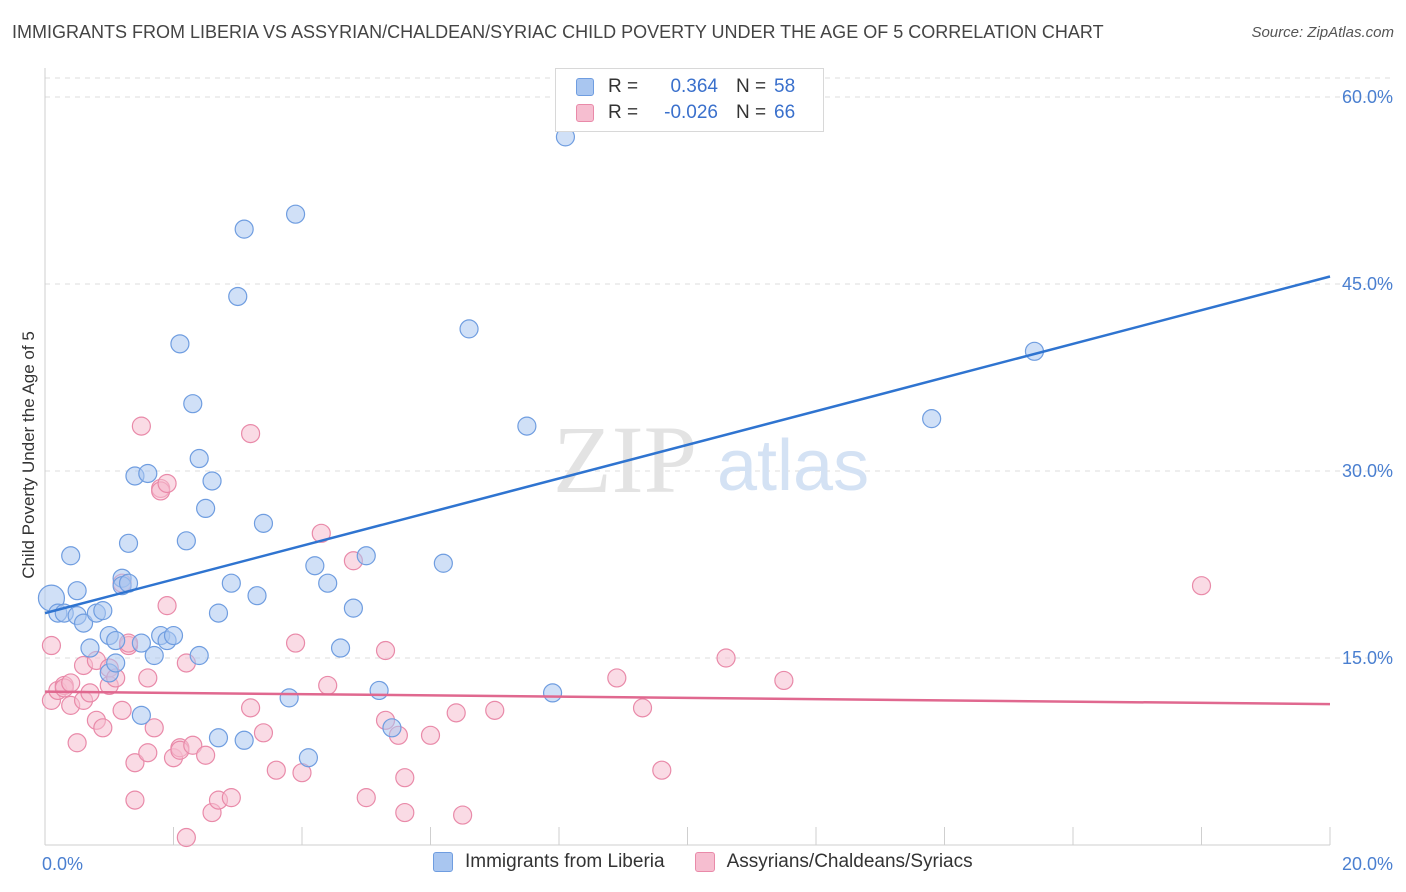  Describe the element at coordinates (691, 112) in the screenshot. I see `legend-r-value: -0.026` at that location.